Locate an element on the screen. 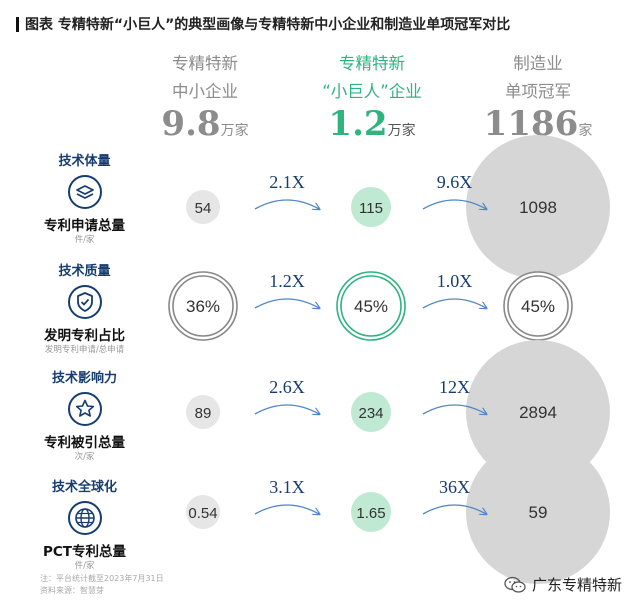  bubble-label: 1.65 is located at coordinates (370, 513).